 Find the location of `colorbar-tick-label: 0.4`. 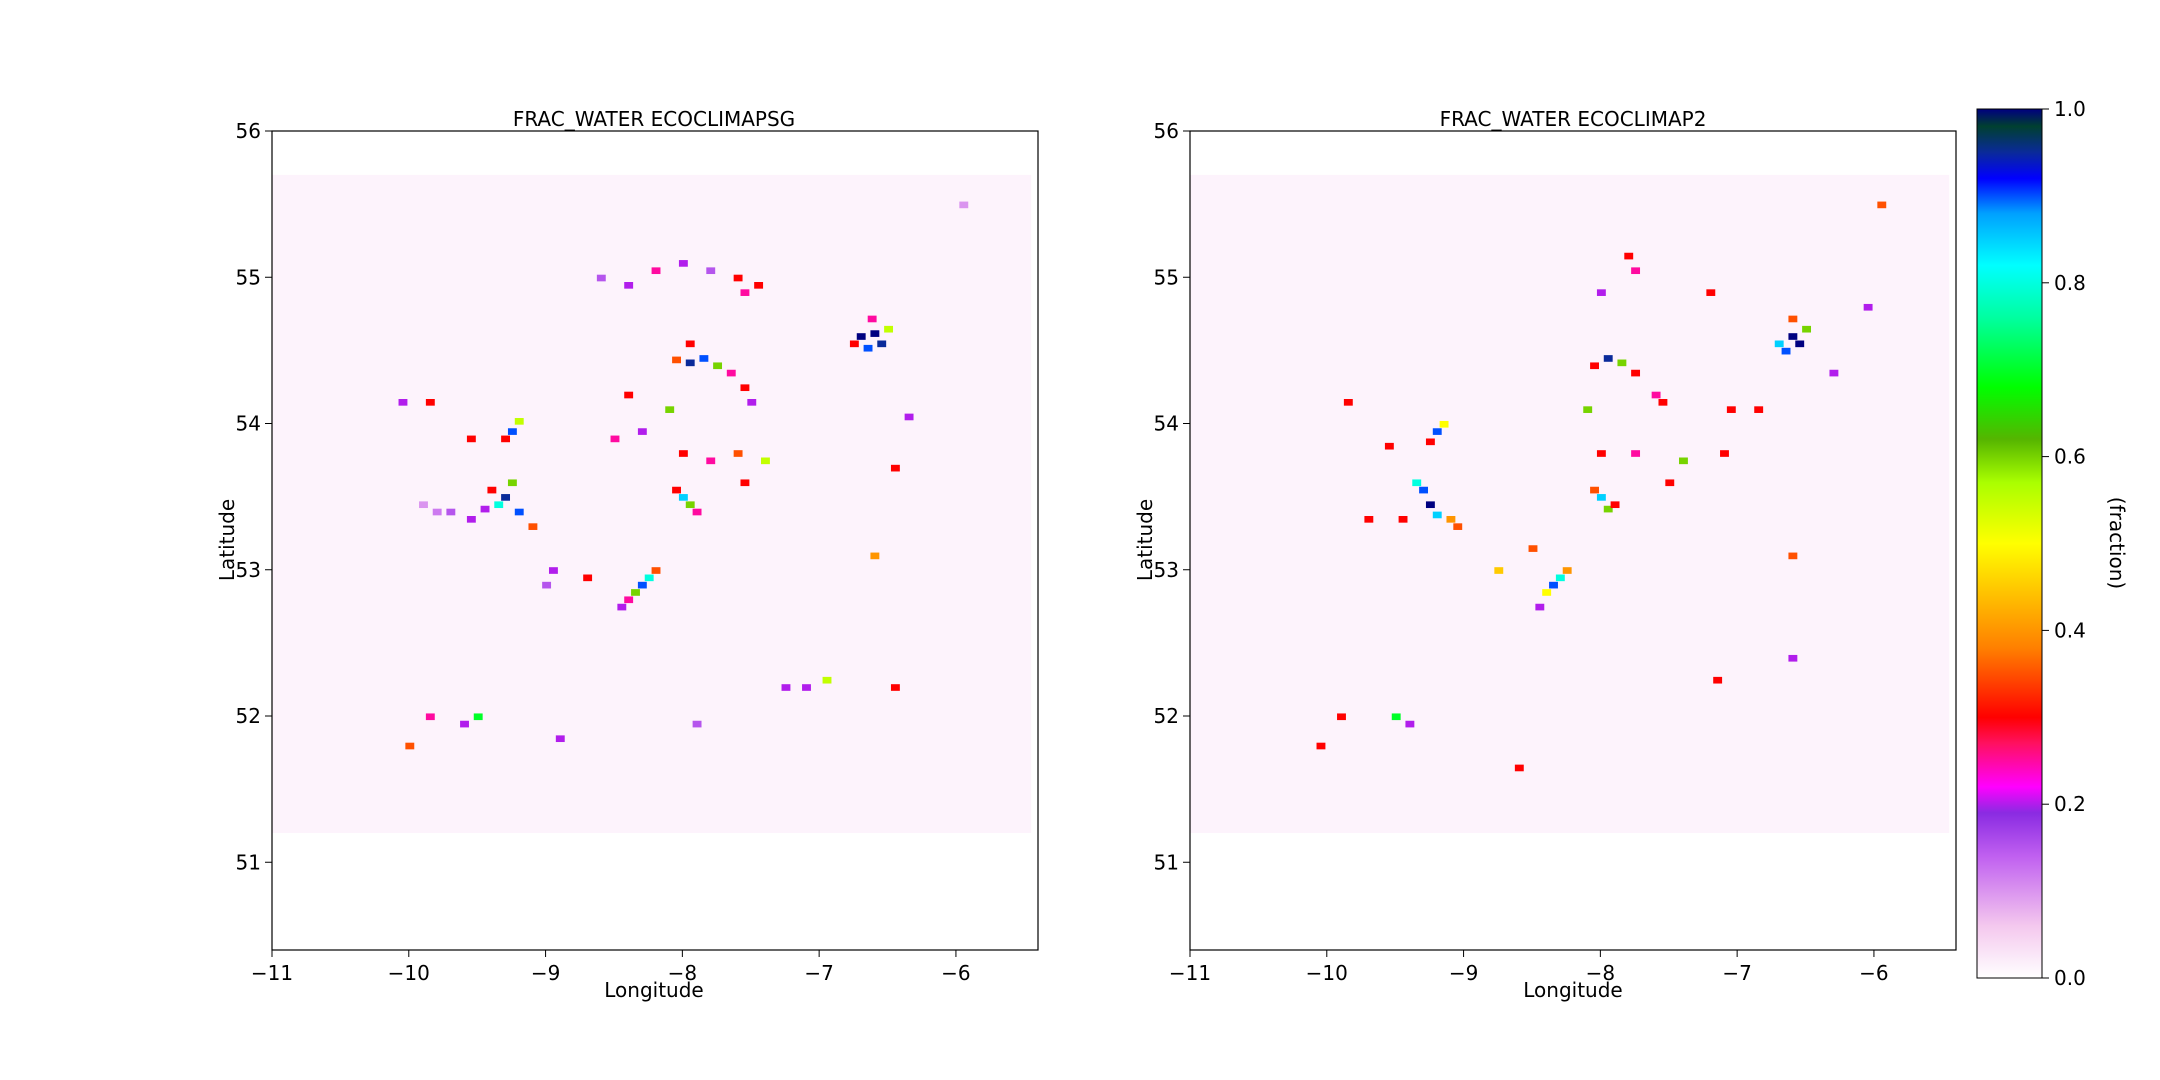

colorbar-tick-label: 0.4 is located at coordinates (2070, 630).